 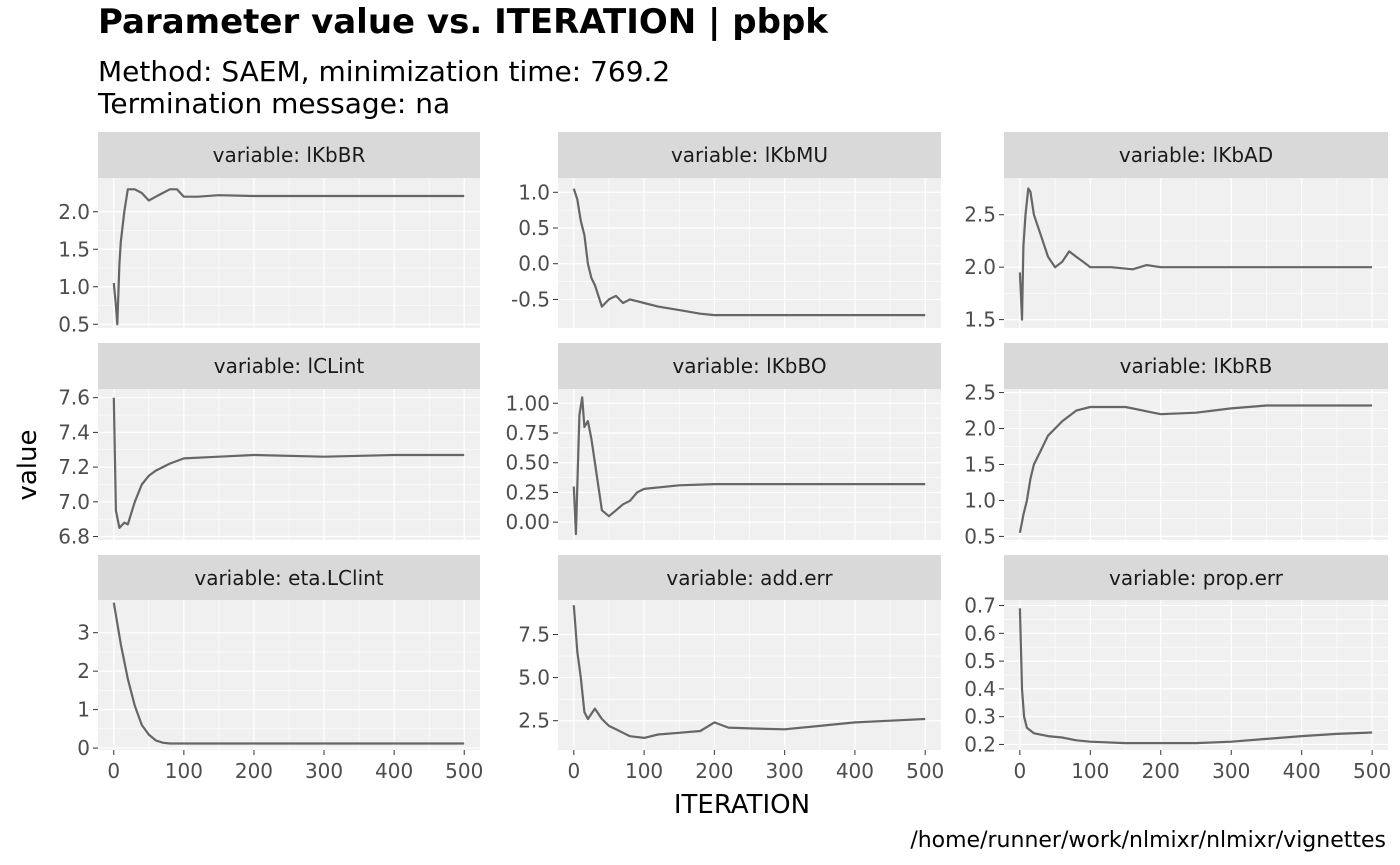 What do you see at coordinates (28, 464) in the screenshot?
I see `y-axis-title: value` at bounding box center [28, 464].